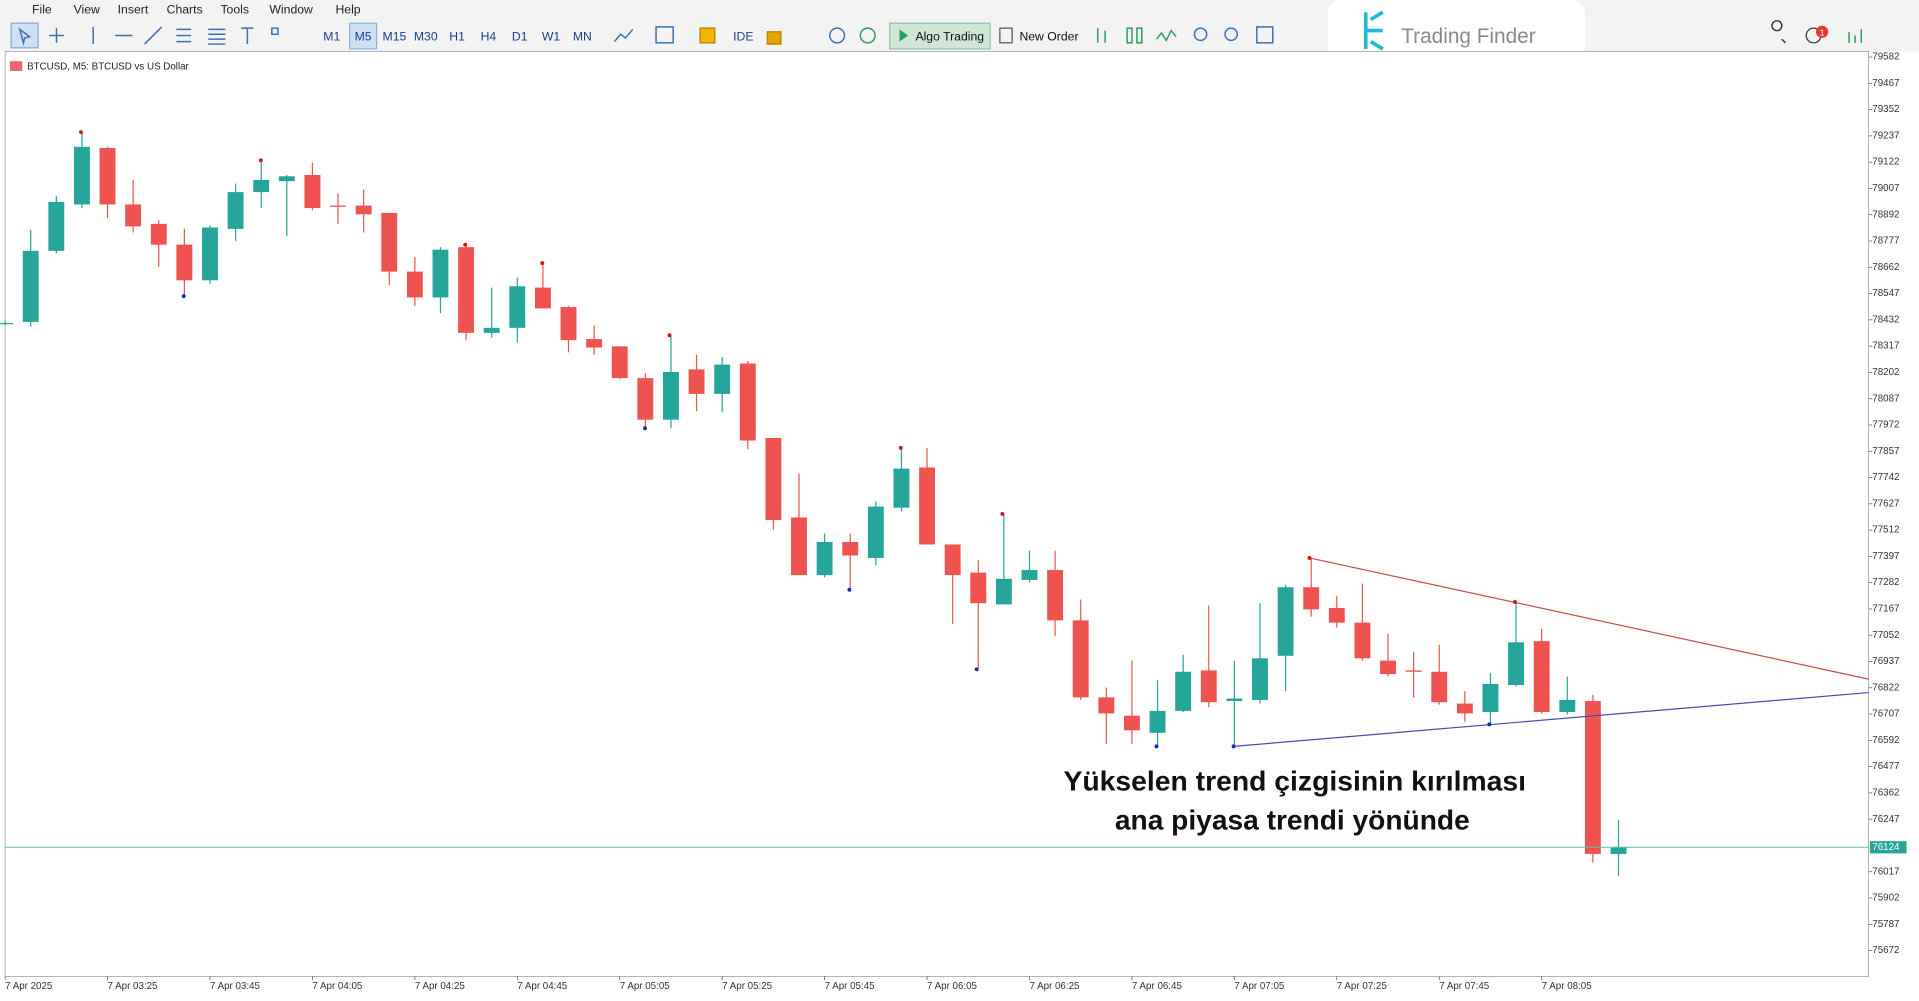  What do you see at coordinates (1885, 950) in the screenshot?
I see `y-tick-label: 75672` at bounding box center [1885, 950].